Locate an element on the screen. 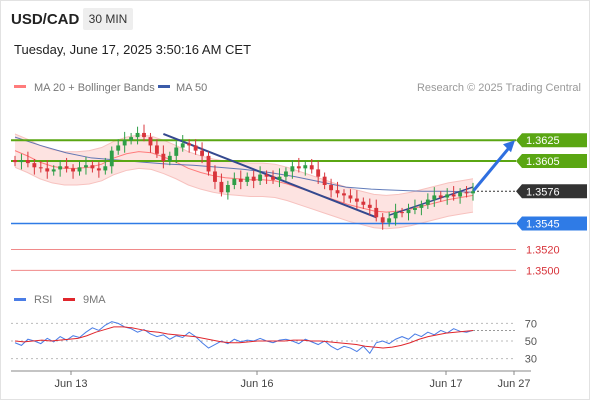 This screenshot has height=400, width=590. trendlines is located at coordinates (339, 176).